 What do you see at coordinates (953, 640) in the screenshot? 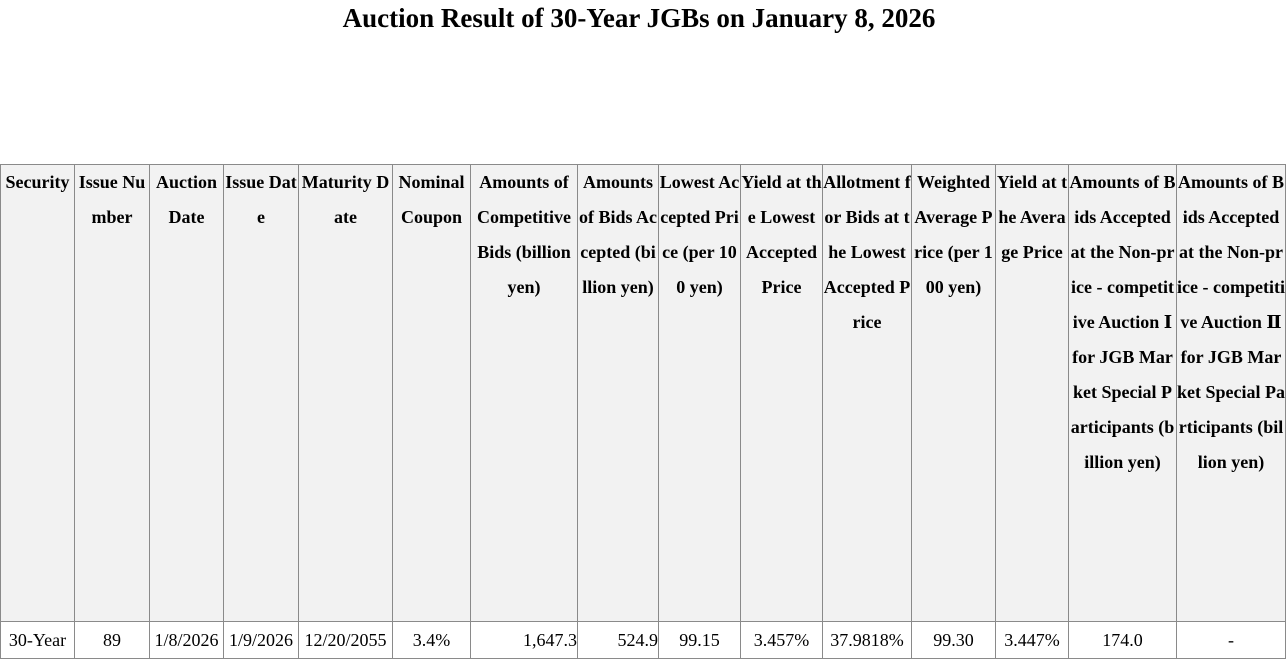
I see `cell-weighted-average-price: 99.30` at bounding box center [953, 640].